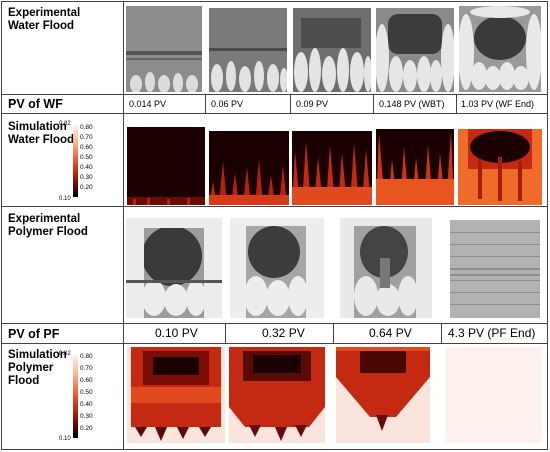  What do you see at coordinates (148, 104) in the screenshot?
I see `pv-wf-value: 0.014 PV` at bounding box center [148, 104].